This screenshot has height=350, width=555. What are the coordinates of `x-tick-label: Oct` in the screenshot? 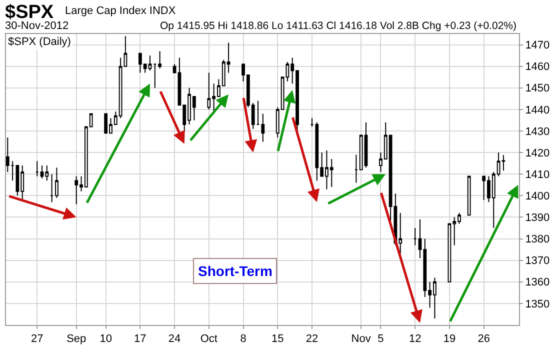 It's located at (209, 339).